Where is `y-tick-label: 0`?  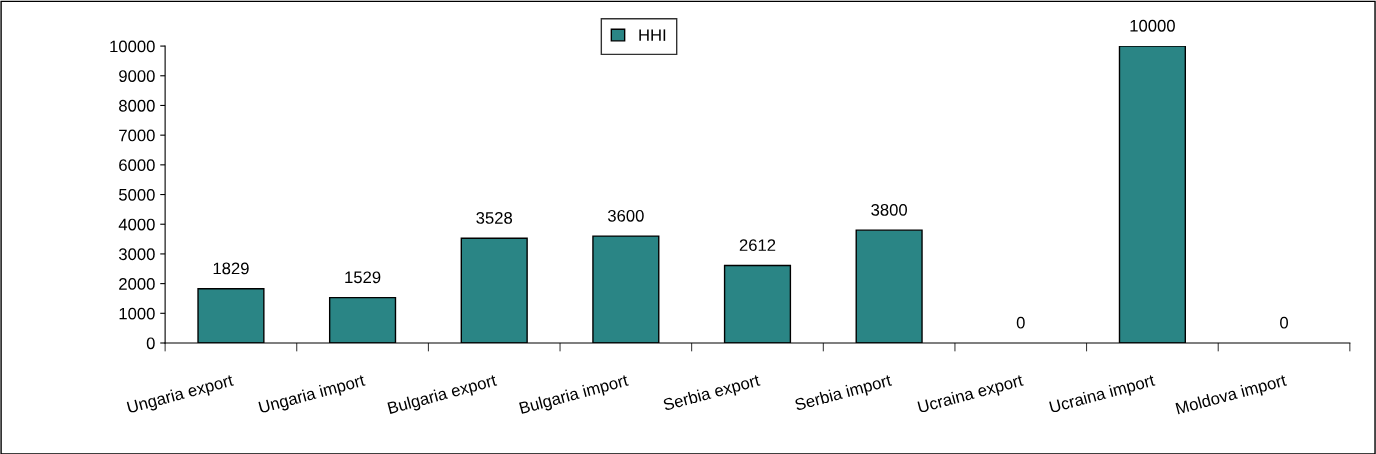 y-tick-label: 0 is located at coordinates (150, 343).